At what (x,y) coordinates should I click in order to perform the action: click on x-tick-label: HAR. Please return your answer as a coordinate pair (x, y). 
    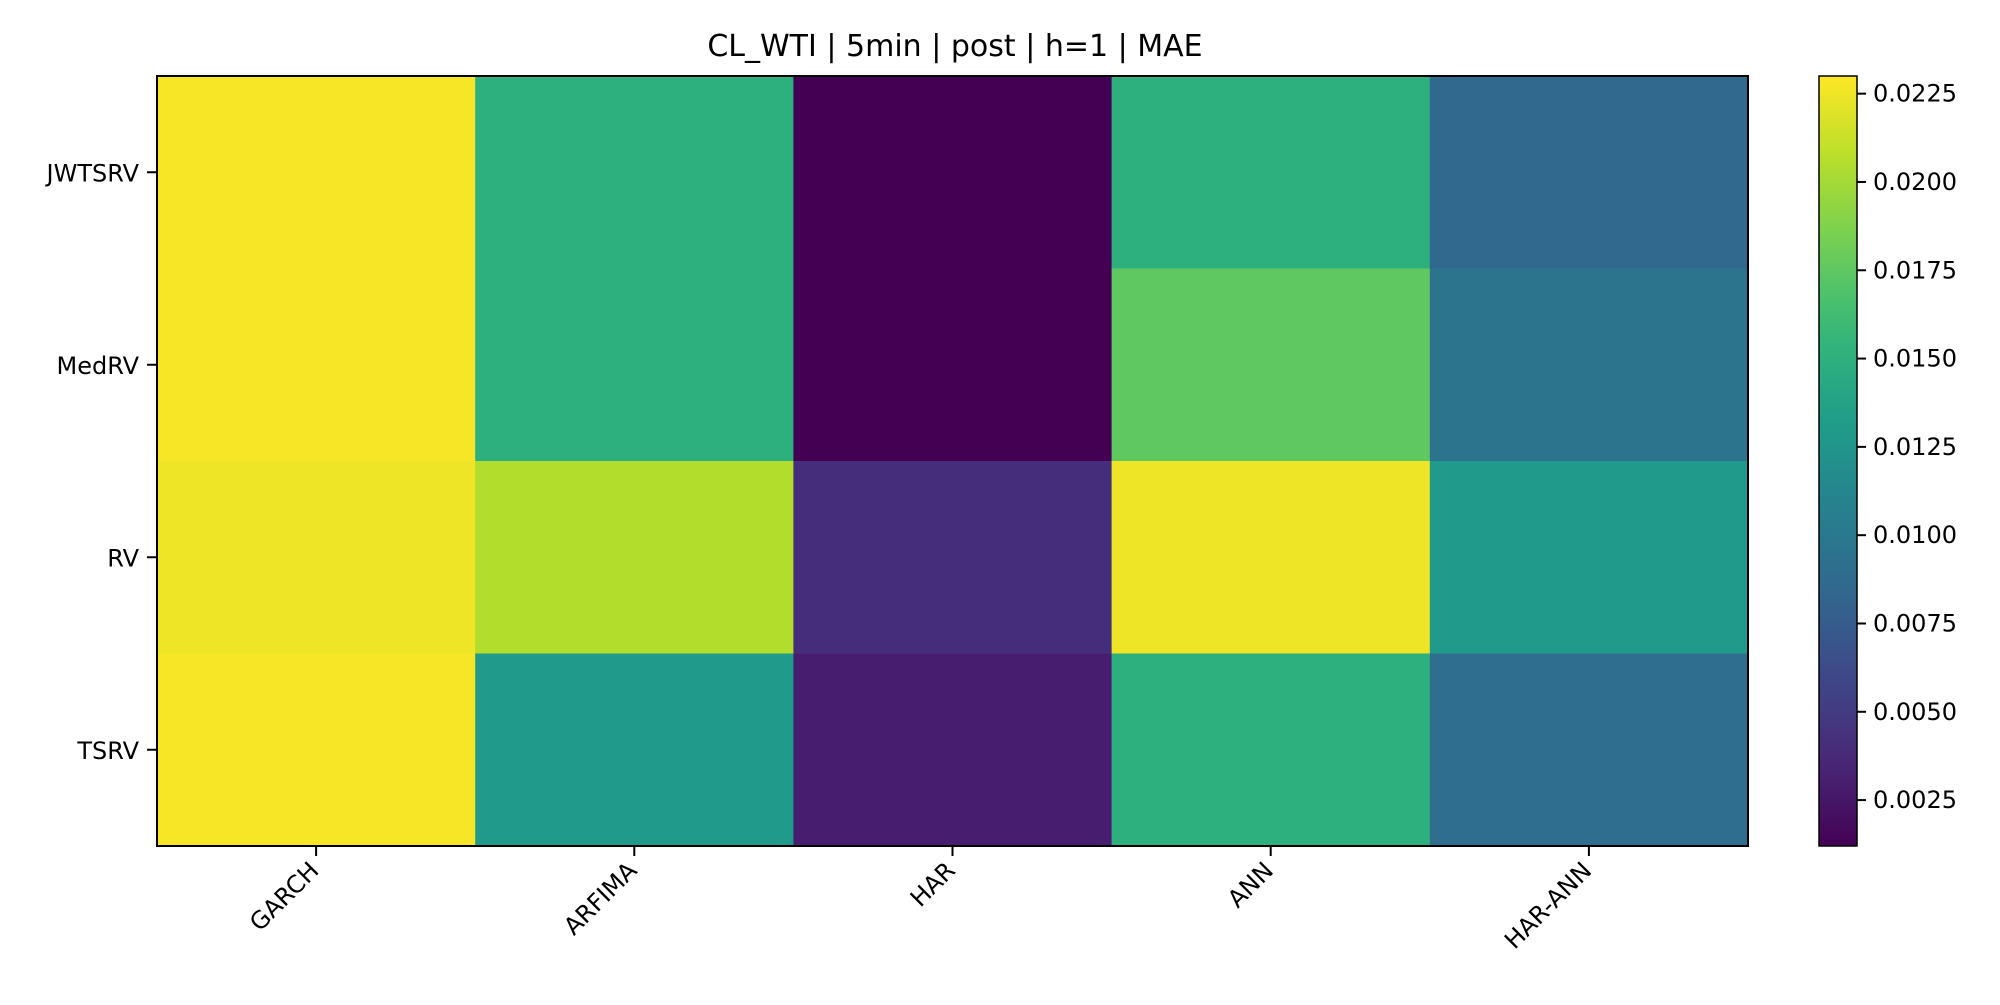
    Looking at the image, I should click on (933, 884).